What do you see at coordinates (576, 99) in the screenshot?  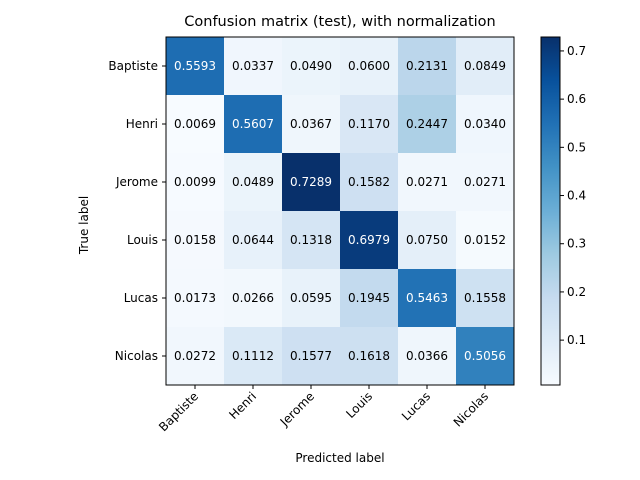 I see `colorbar-tick-label: 0.6` at bounding box center [576, 99].